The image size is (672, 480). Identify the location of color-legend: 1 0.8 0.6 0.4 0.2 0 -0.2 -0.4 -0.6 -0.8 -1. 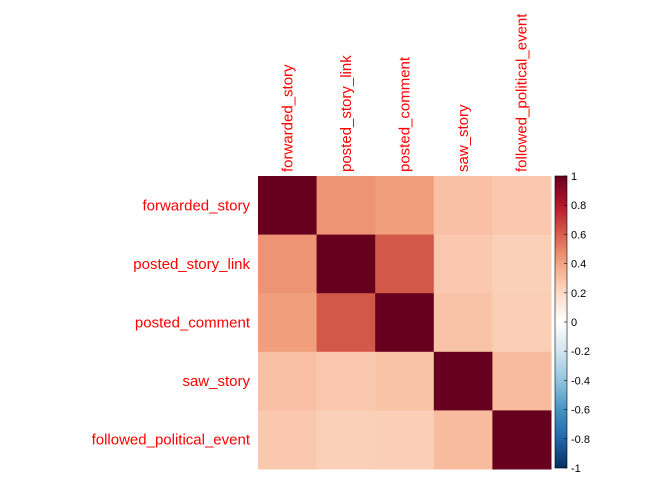
(572, 323).